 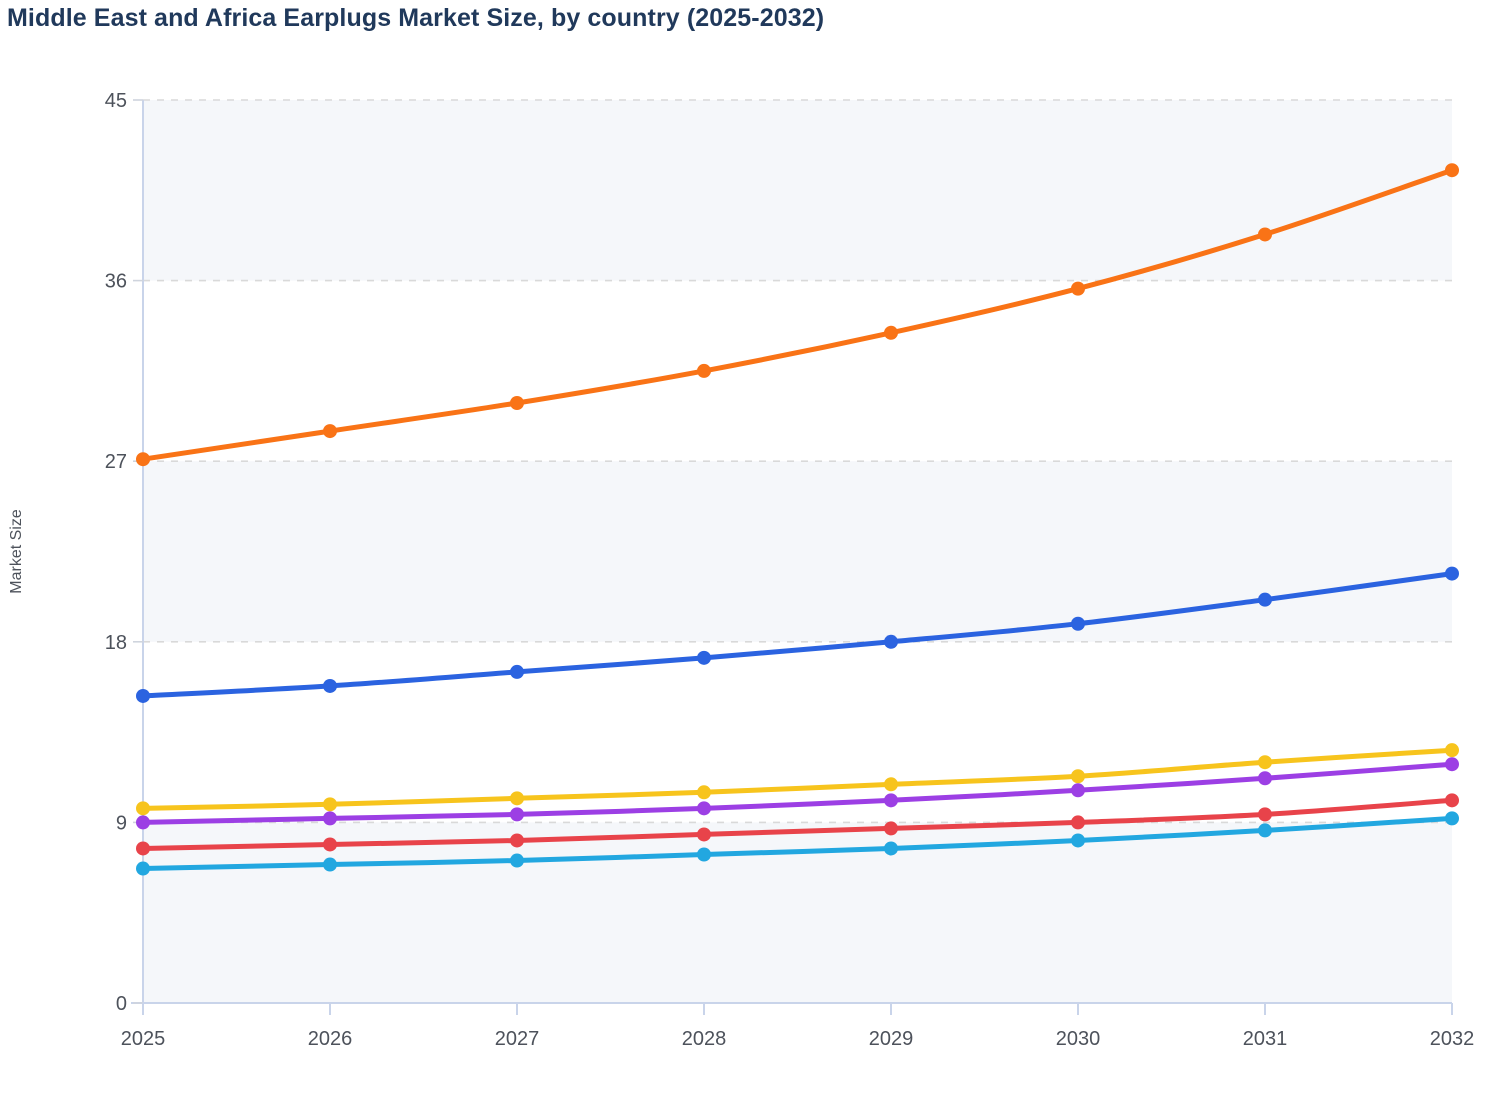 I want to click on data-point-purple-2028, so click(x=704, y=808).